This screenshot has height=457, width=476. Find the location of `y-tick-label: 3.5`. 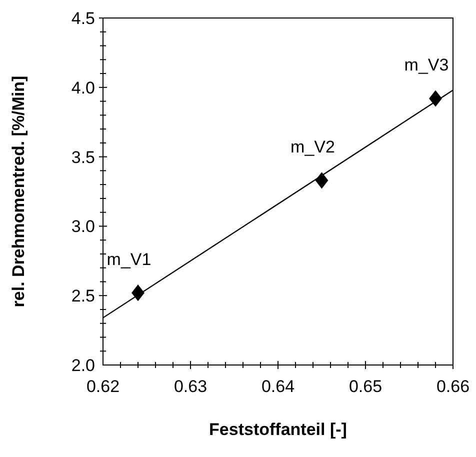

y-tick-label: 3.5 is located at coordinates (83, 157).